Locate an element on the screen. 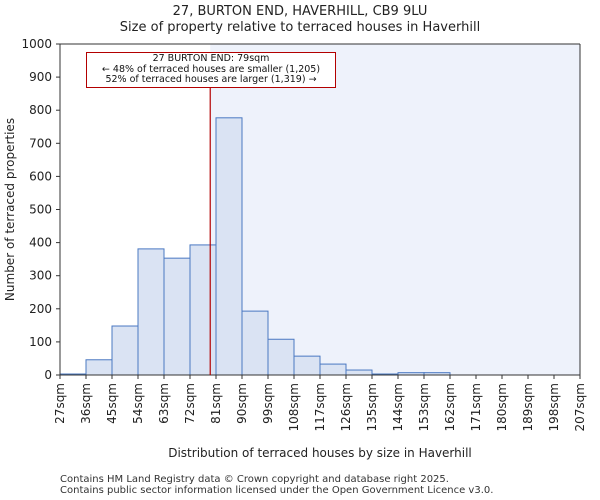  x-tick-label: 27sqm is located at coordinates (60, 403).